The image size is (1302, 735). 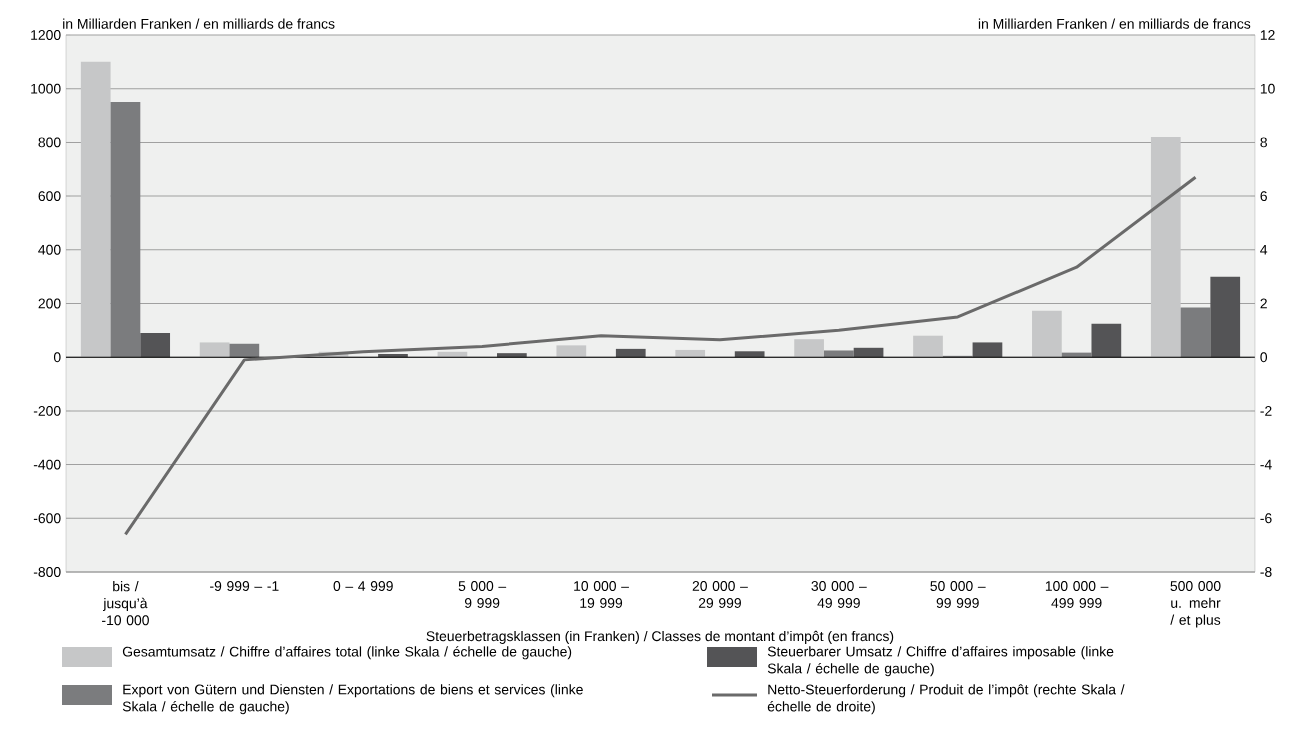 I want to click on y2-tick-label: -4, so click(x=1266, y=464).